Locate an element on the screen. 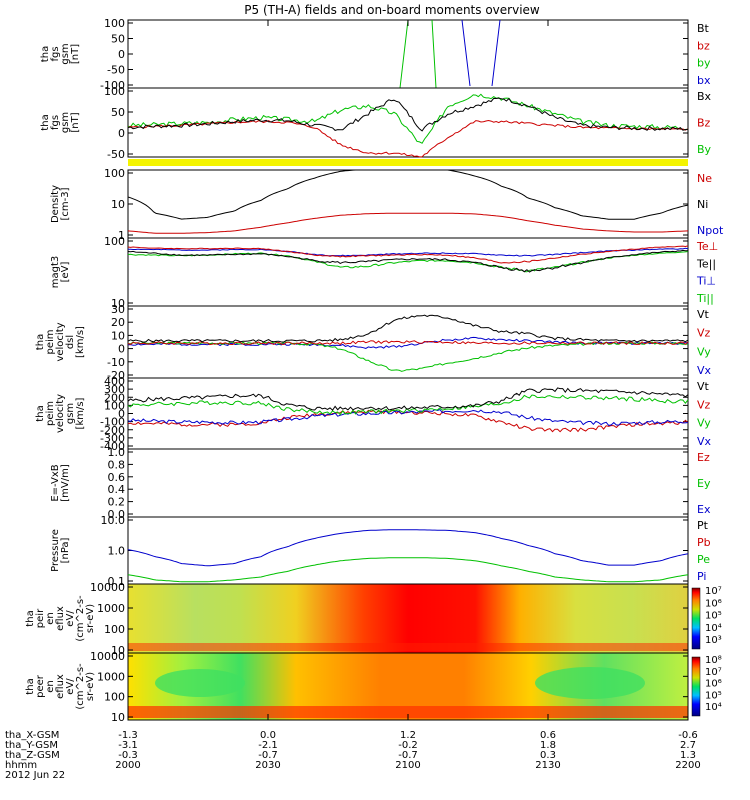 This screenshot has width=750, height=800. te-perp-line is located at coordinates (408, 254).